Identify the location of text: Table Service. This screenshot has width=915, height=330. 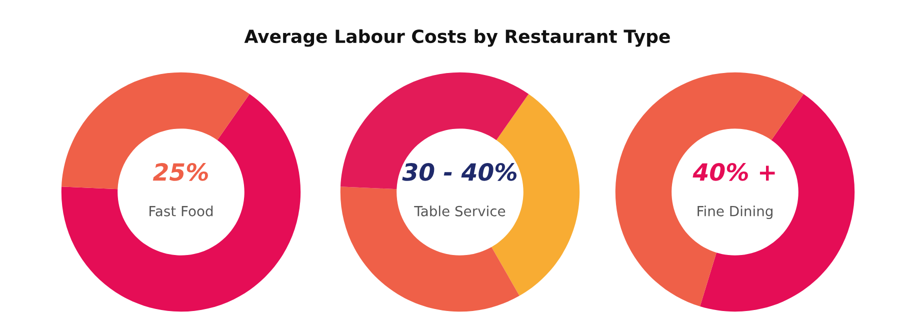
(460, 211).